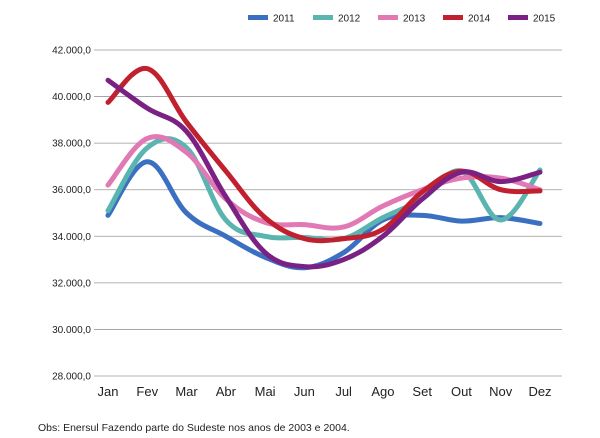 The width and height of the screenshot is (600, 438). What do you see at coordinates (382, 391) in the screenshot?
I see `x-tick-label: Ago` at bounding box center [382, 391].